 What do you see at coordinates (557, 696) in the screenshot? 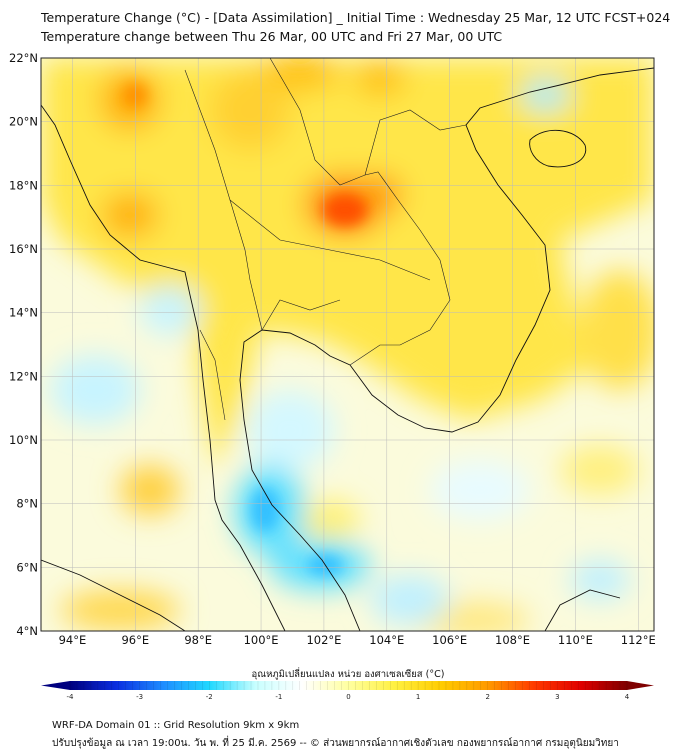
I see `colorbar-tick-label: 3` at bounding box center [557, 696].